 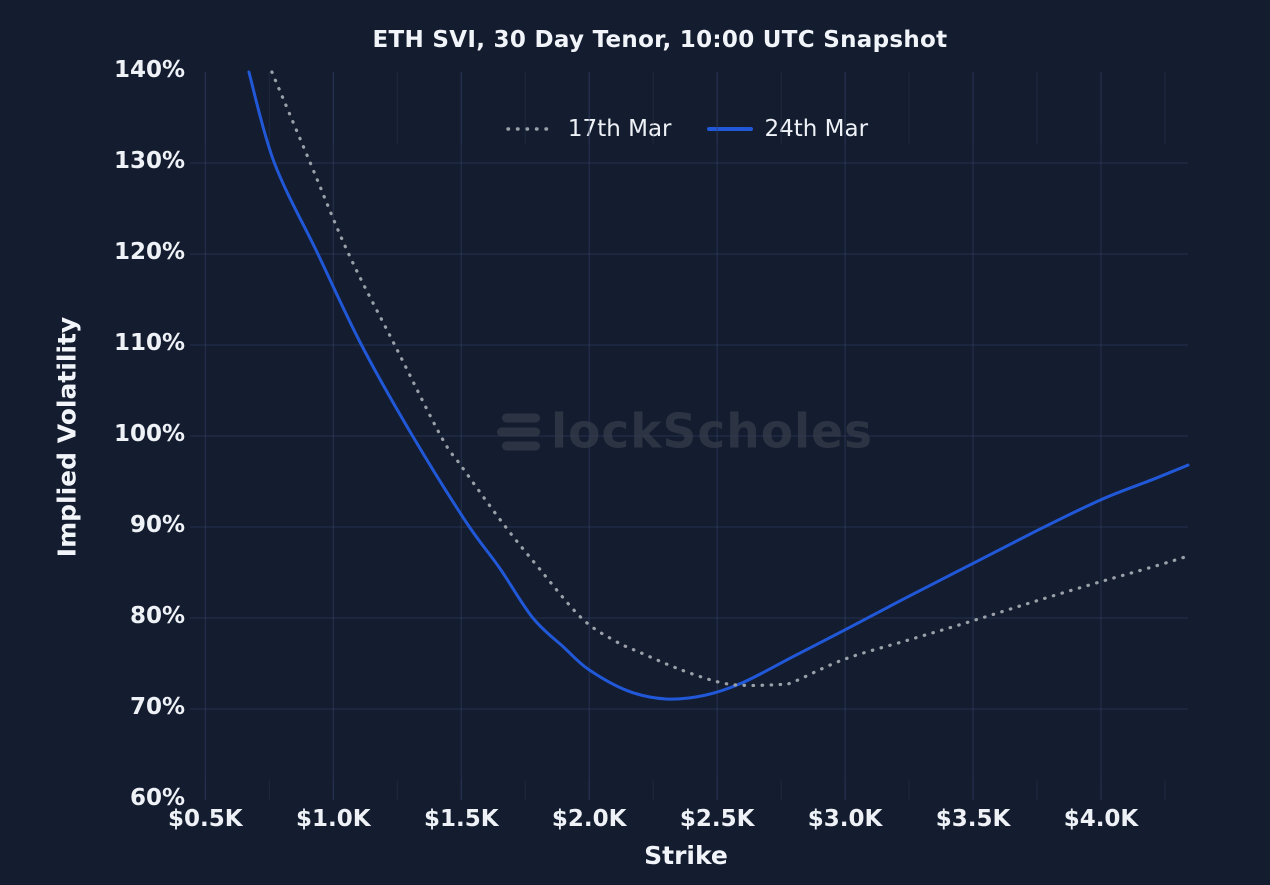 What do you see at coordinates (149, 434) in the screenshot?
I see `y-tick-label: 100%` at bounding box center [149, 434].